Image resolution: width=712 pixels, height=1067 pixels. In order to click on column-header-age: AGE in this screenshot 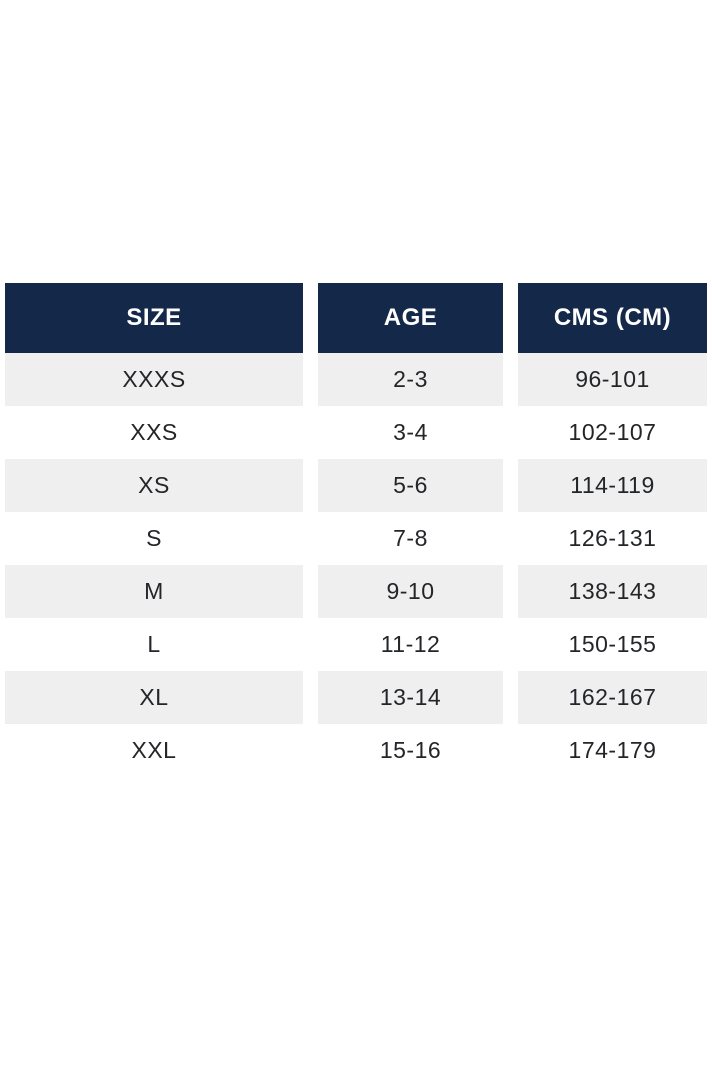, I will do `click(410, 318)`.